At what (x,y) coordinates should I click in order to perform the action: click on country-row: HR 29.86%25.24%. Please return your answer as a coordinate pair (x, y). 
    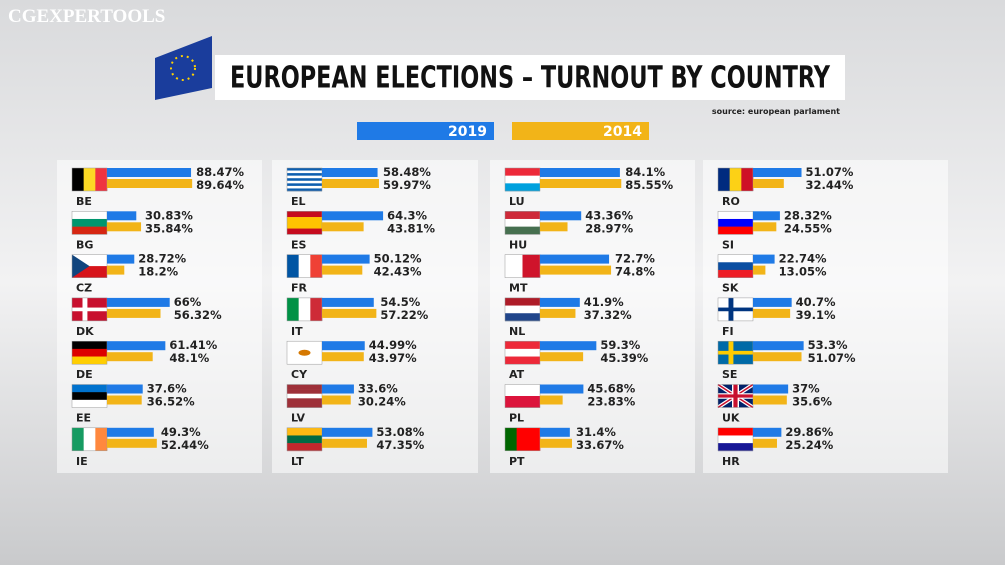
    Looking at the image, I should click on (775, 446).